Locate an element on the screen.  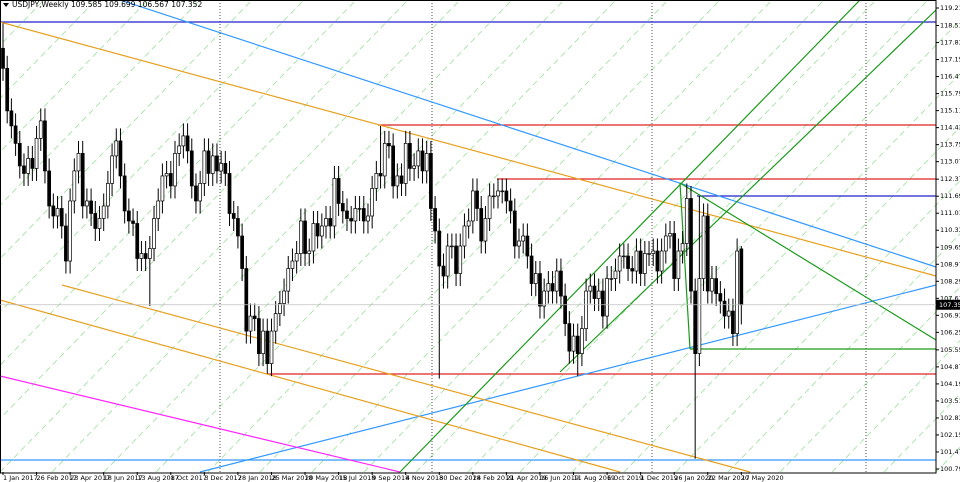
price-label: 107.352 is located at coordinates (949, 305).